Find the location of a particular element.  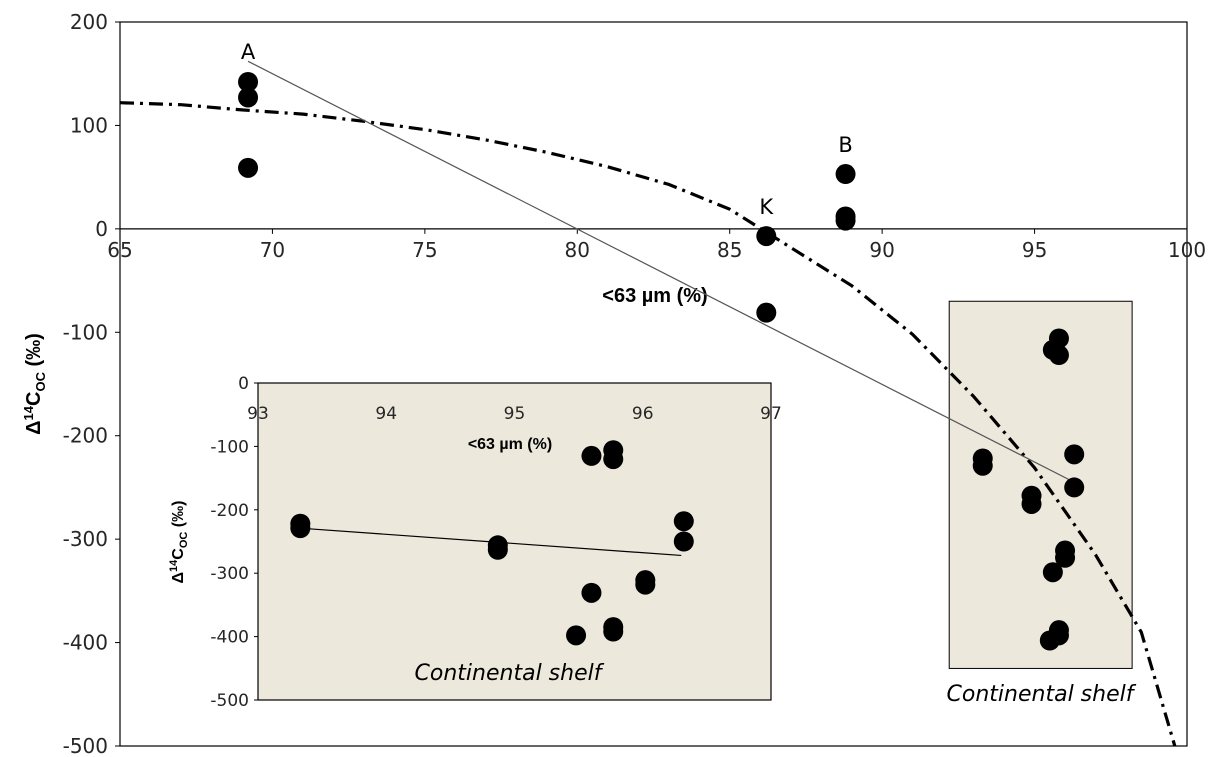

inset-x-axis-title: <63 µm (%) is located at coordinates (510, 444).